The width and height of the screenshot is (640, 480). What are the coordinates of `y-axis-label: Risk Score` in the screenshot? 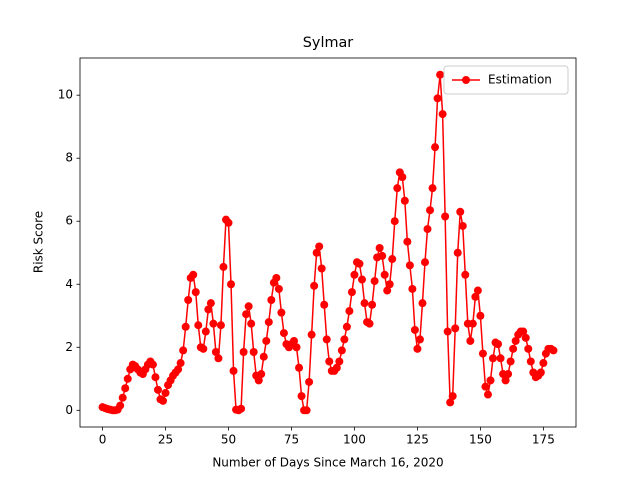 It's located at (39, 242).